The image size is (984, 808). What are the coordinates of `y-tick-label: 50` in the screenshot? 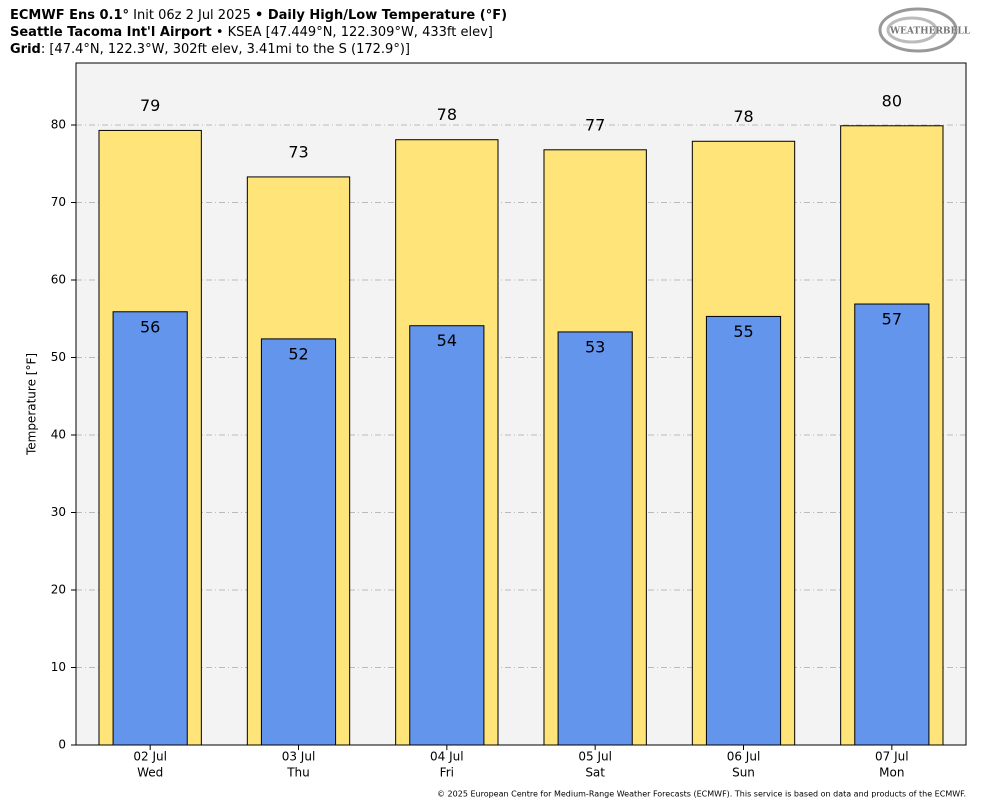 It's located at (58, 357).